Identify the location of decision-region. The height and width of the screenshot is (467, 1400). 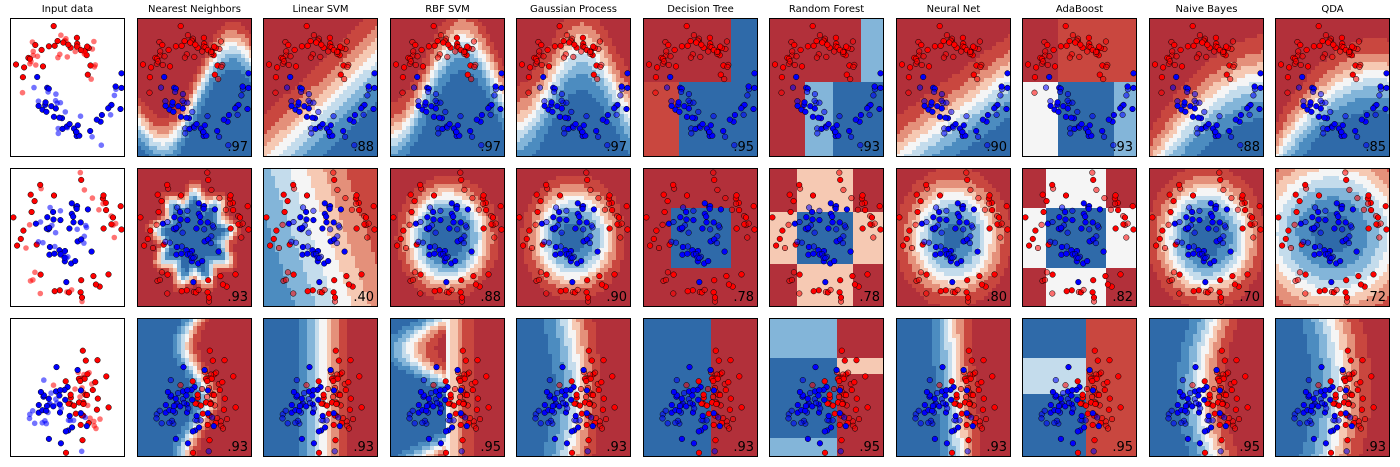
(447, 237).